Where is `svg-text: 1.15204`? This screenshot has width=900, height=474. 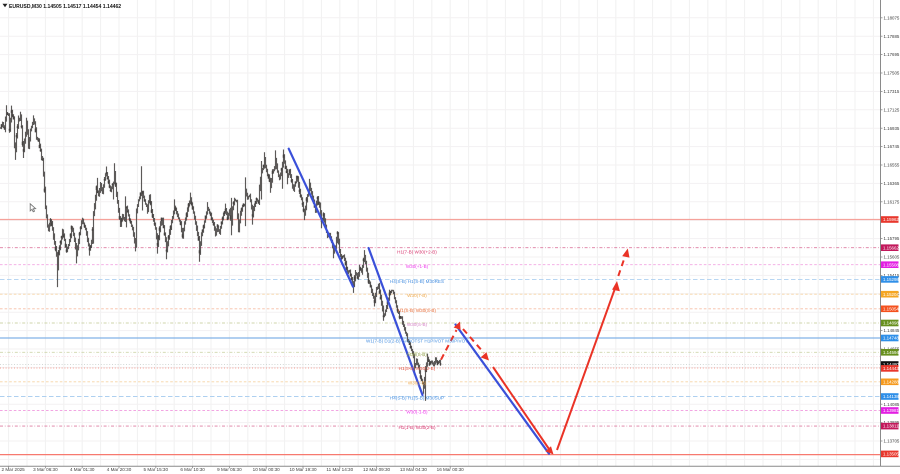 svg-text: 1.15204 is located at coordinates (891, 294).